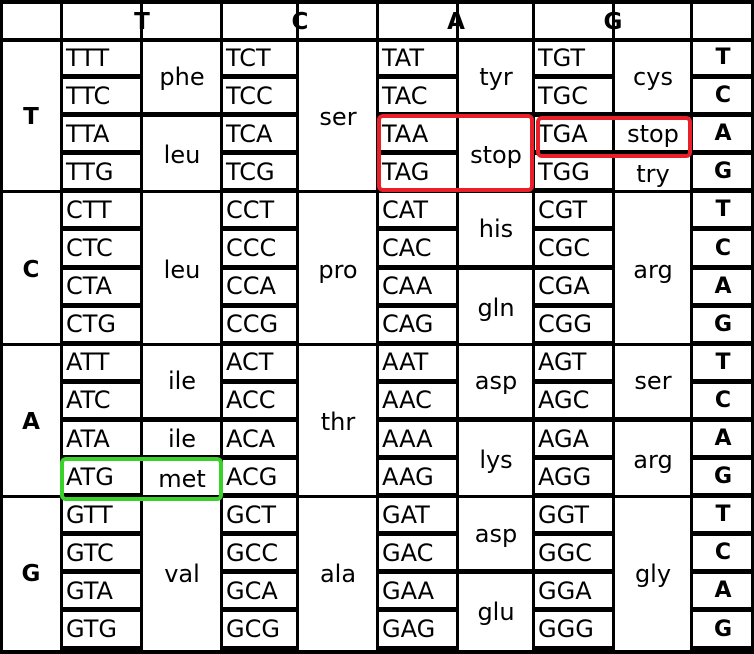  I want to click on codon-agg: AGG, so click(574, 479).